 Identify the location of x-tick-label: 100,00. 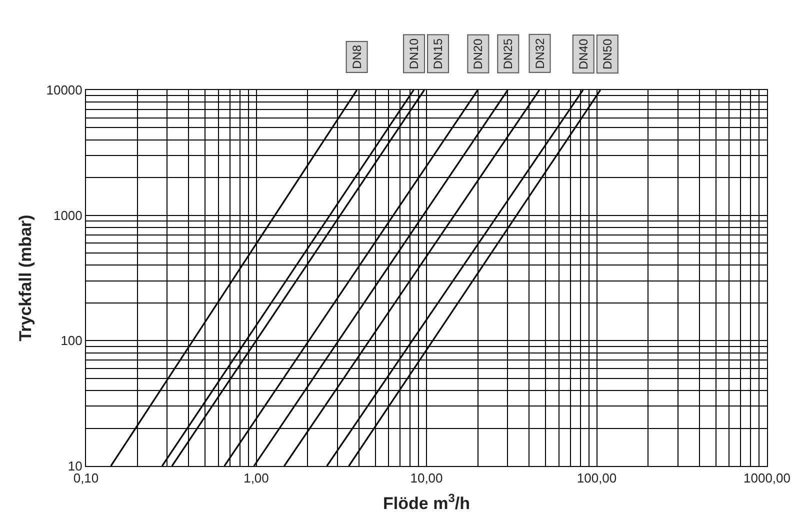
(596, 478).